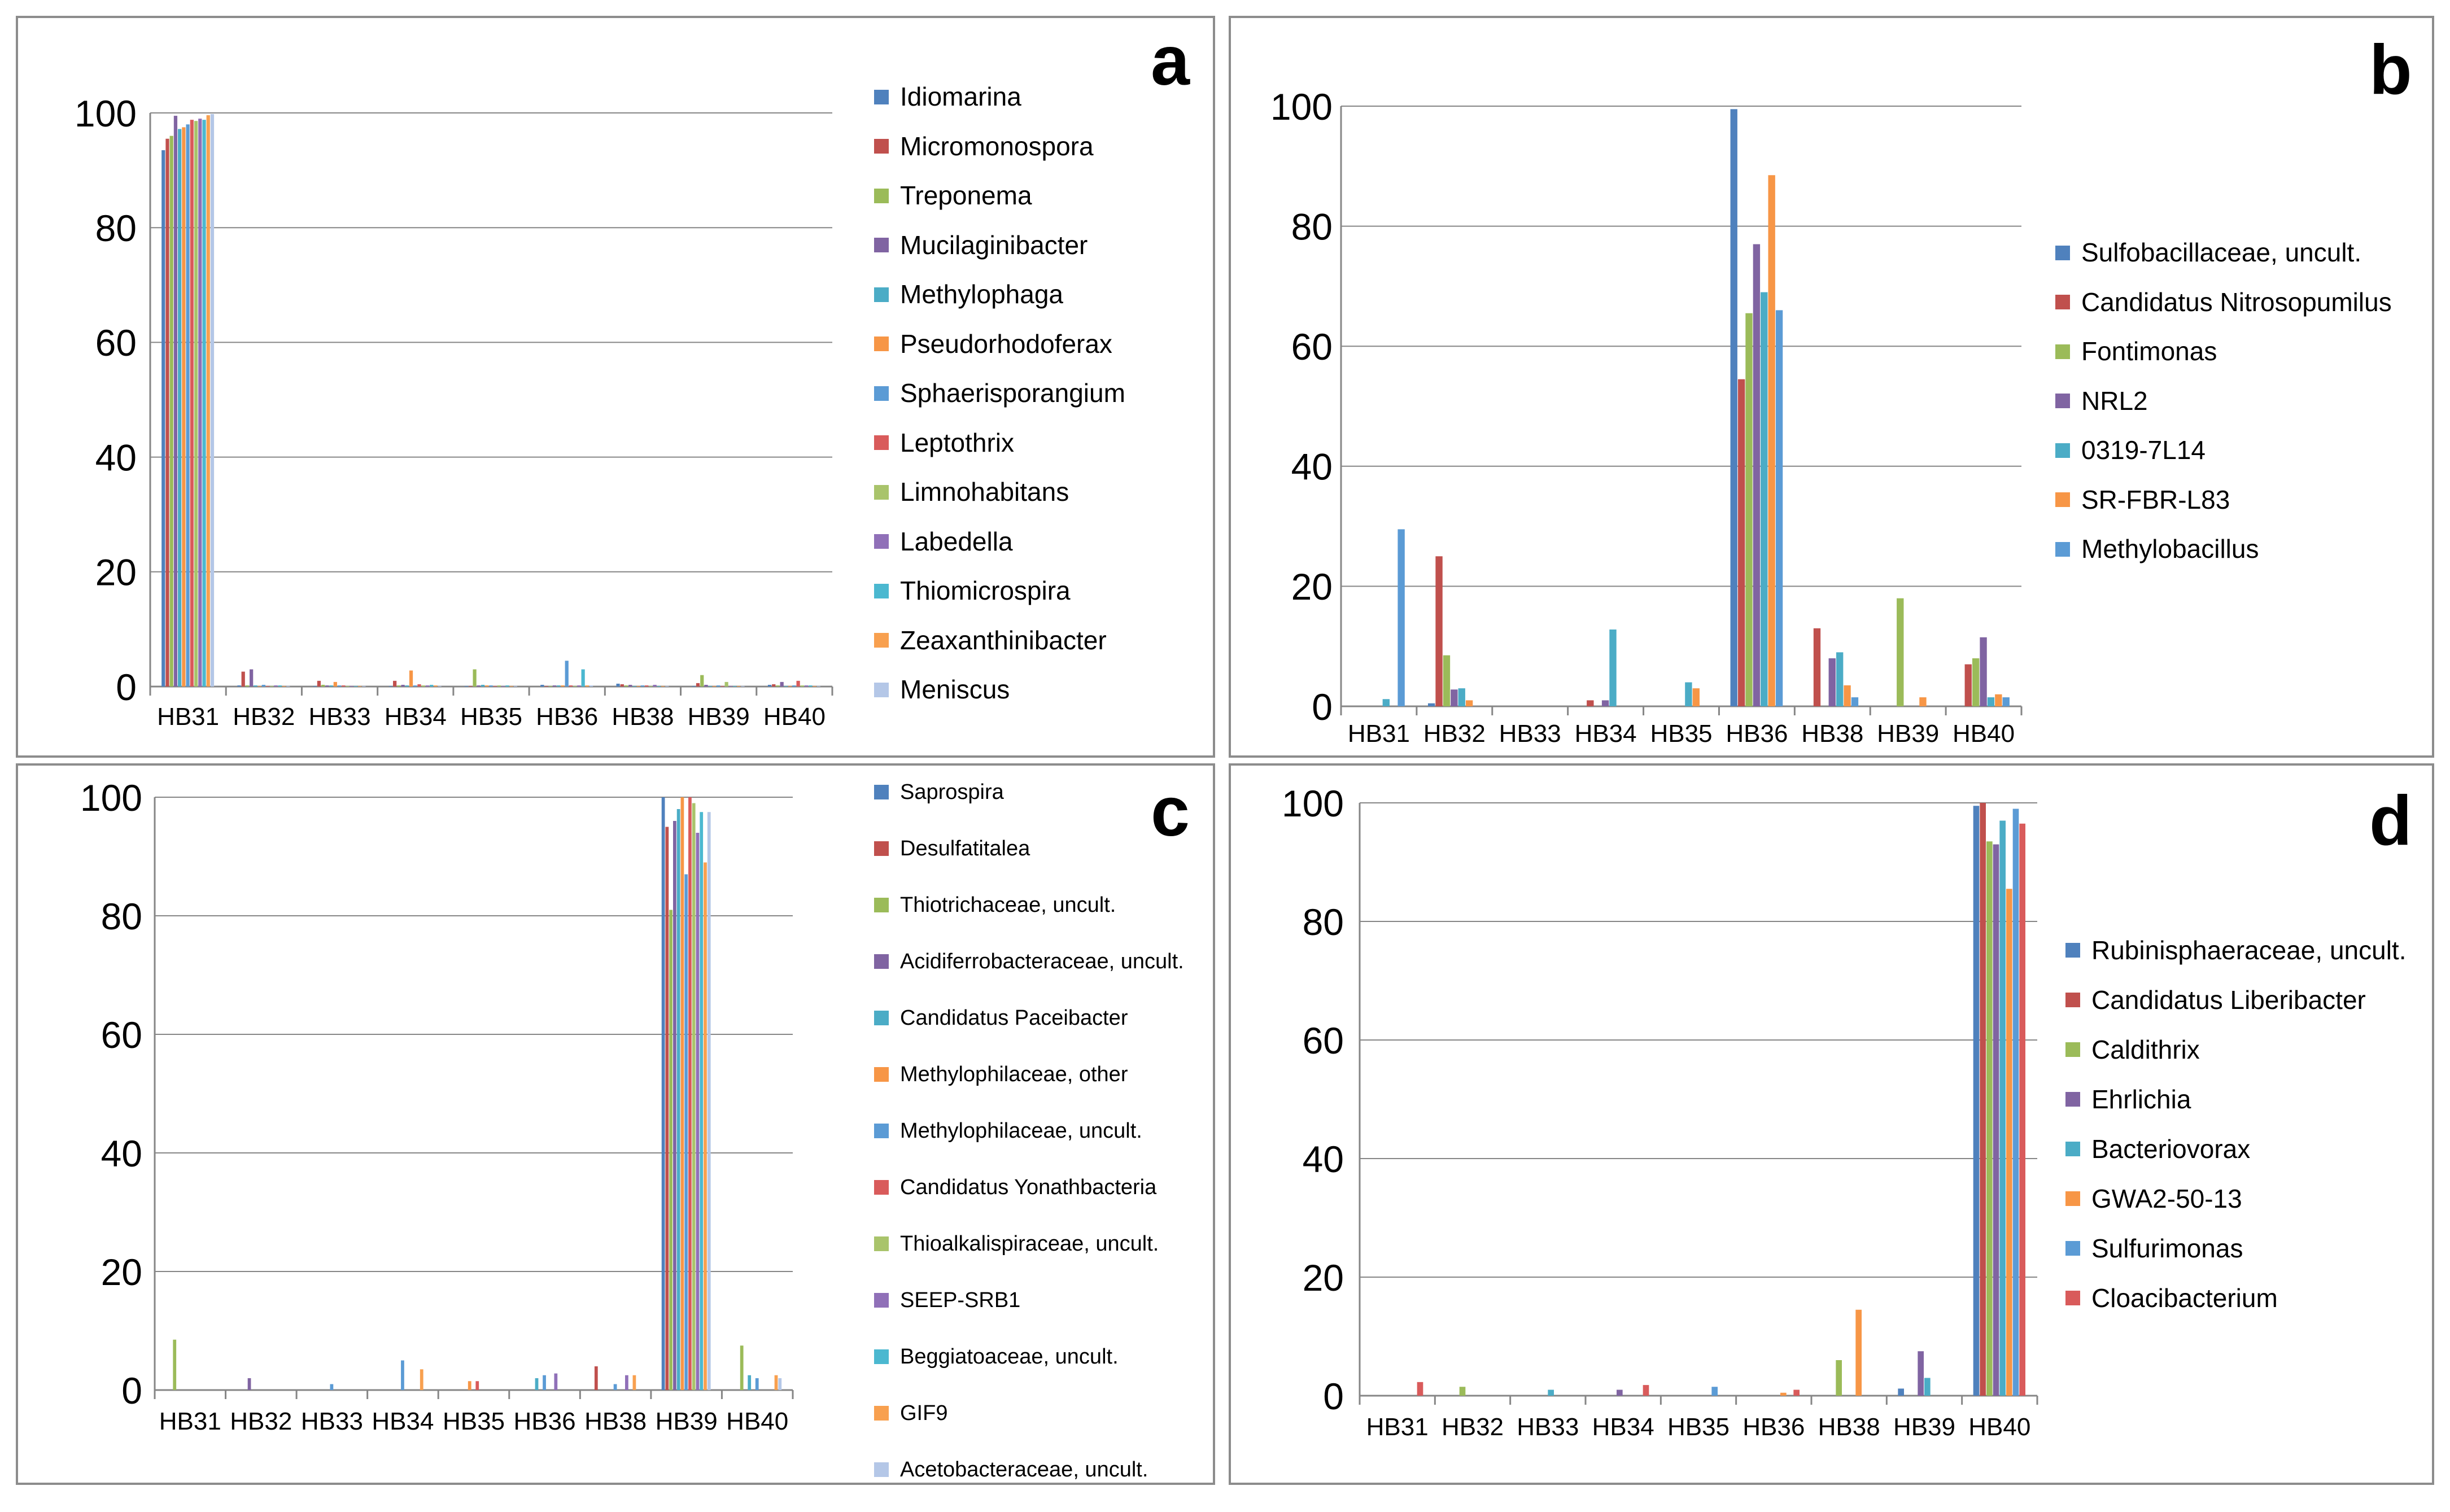 The height and width of the screenshot is (1512, 2450). I want to click on legend-label: 0319-7L14, so click(2143, 450).